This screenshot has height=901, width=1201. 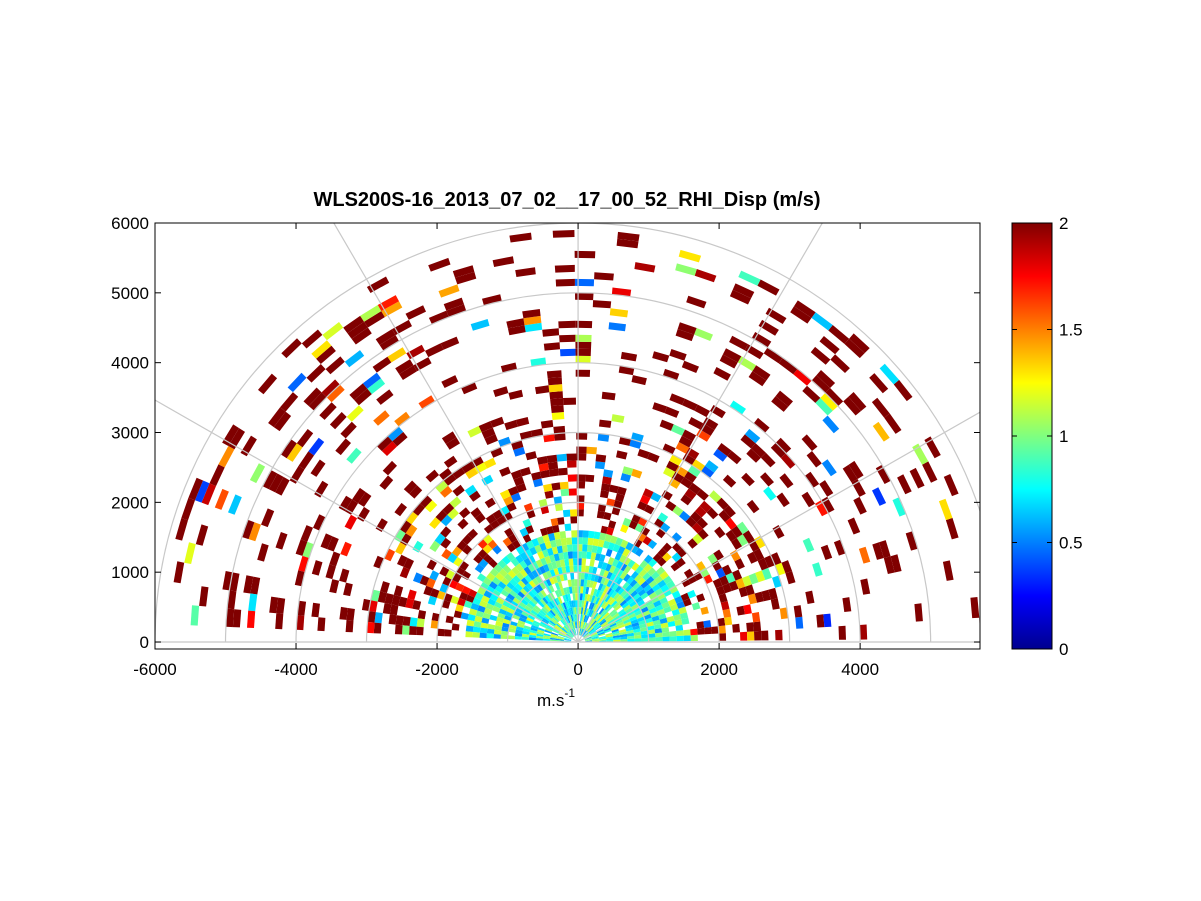 What do you see at coordinates (700, 433) in the screenshot?
I see `azimuth-spoke` at bounding box center [700, 433].